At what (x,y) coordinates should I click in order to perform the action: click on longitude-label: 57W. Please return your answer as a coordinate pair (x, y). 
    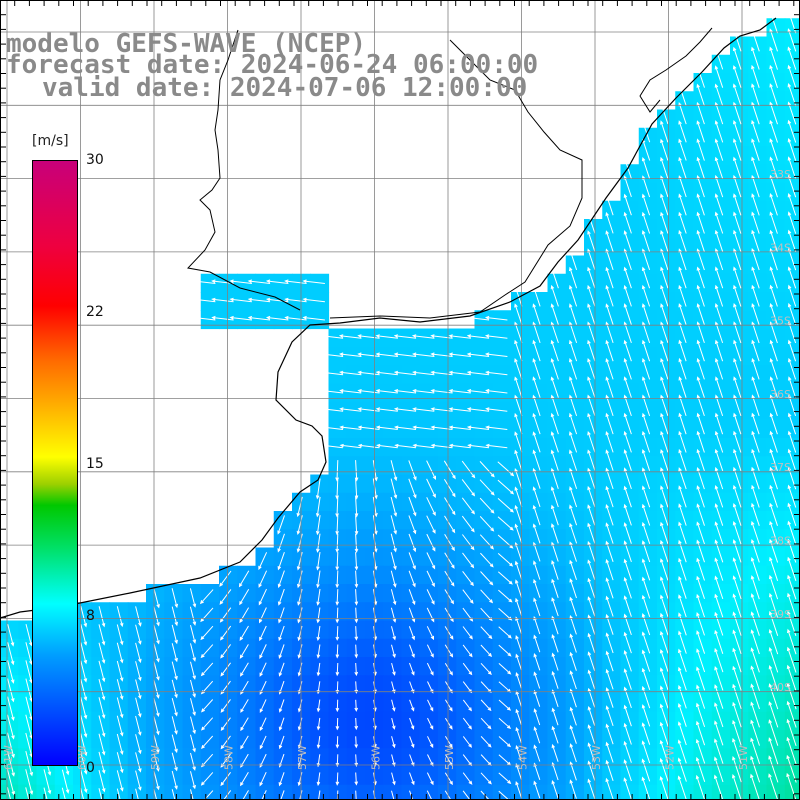
    Looking at the image, I should click on (302, 757).